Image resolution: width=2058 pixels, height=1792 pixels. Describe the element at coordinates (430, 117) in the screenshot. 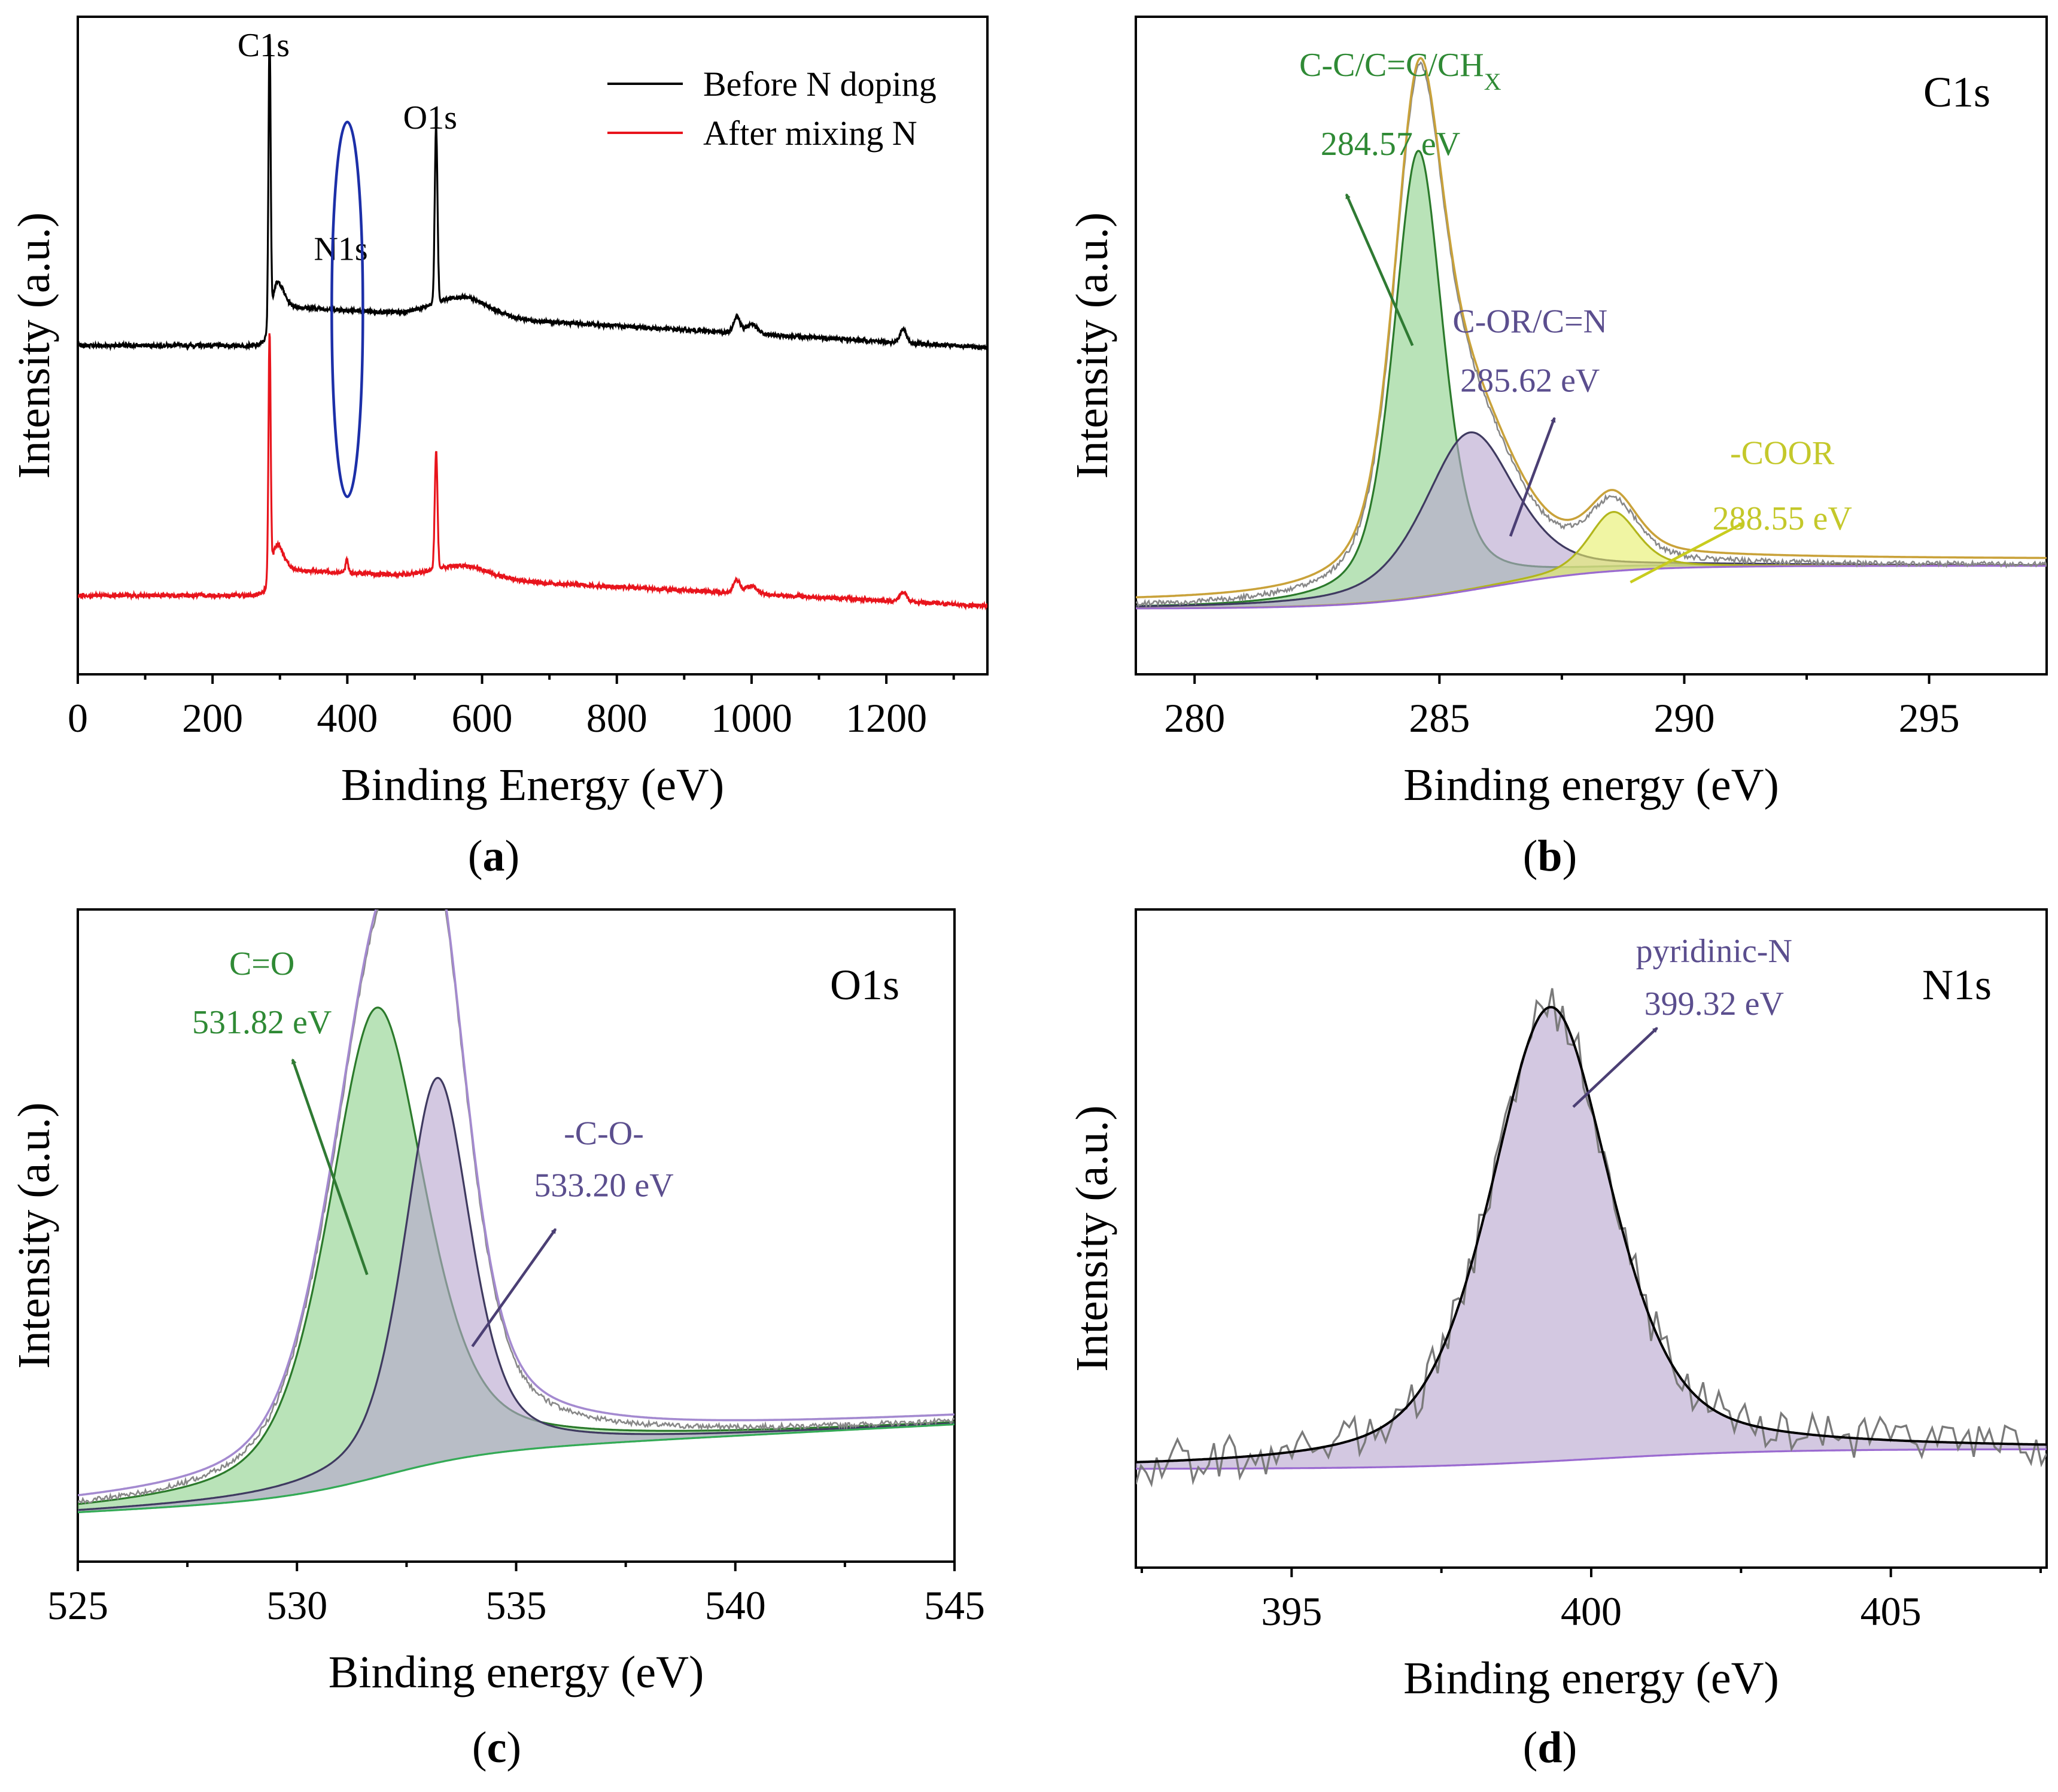

I see `peak-annotation-label: O1s` at that location.